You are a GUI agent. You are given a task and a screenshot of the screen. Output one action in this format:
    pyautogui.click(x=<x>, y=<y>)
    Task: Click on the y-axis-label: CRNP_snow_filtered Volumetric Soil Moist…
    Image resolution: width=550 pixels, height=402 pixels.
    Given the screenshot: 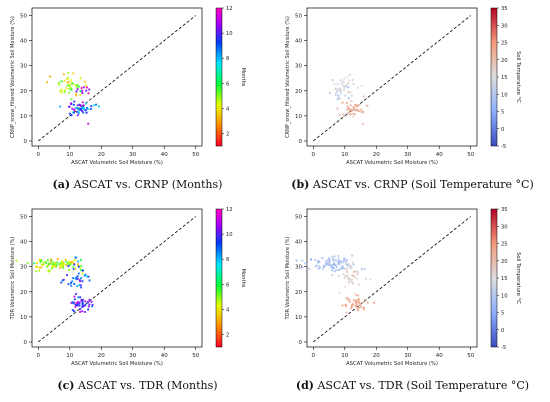 What is the action you would take?
    pyautogui.click(x=13, y=77)
    